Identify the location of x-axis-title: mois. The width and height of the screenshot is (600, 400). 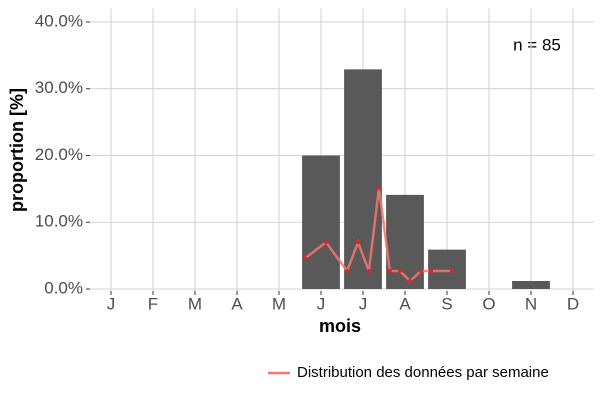
(340, 326).